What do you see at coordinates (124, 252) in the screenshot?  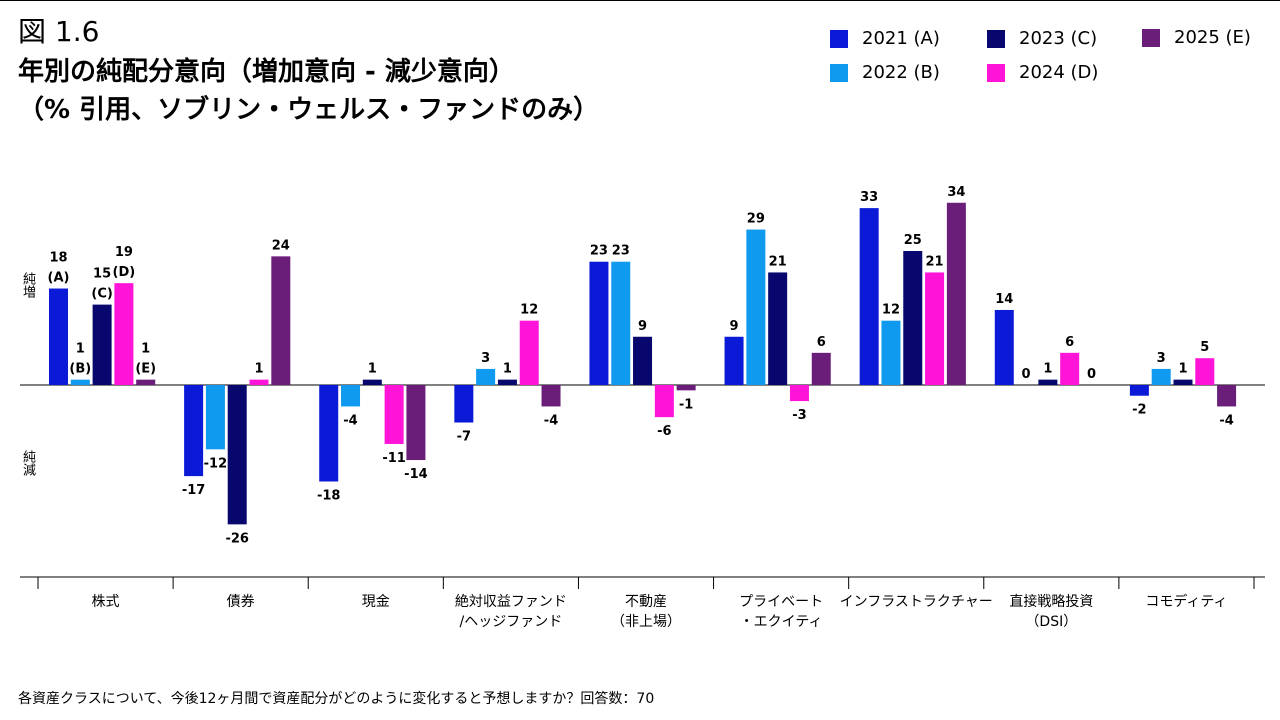 I see `data-label: 19` at bounding box center [124, 252].